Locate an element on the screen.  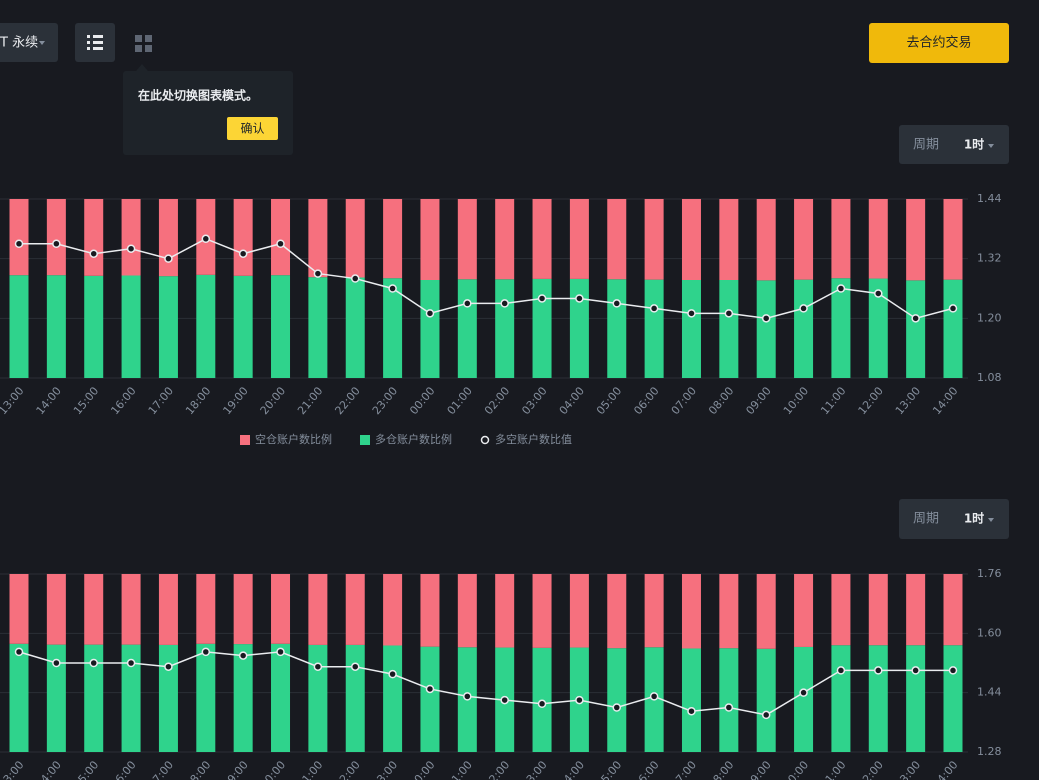
grid-view-button is located at coordinates (143, 43).